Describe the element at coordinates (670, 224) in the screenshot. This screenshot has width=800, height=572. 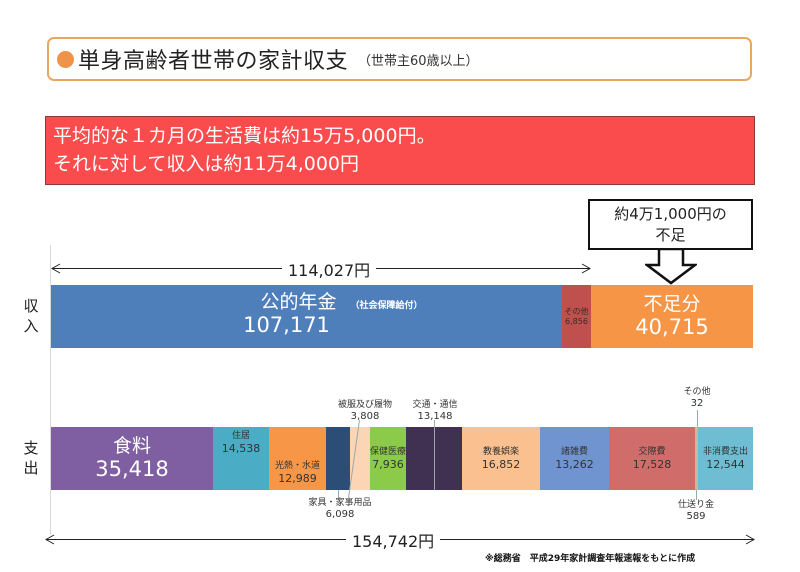
I see `shortfall-callout: 約4万1,000円の 不足` at that location.